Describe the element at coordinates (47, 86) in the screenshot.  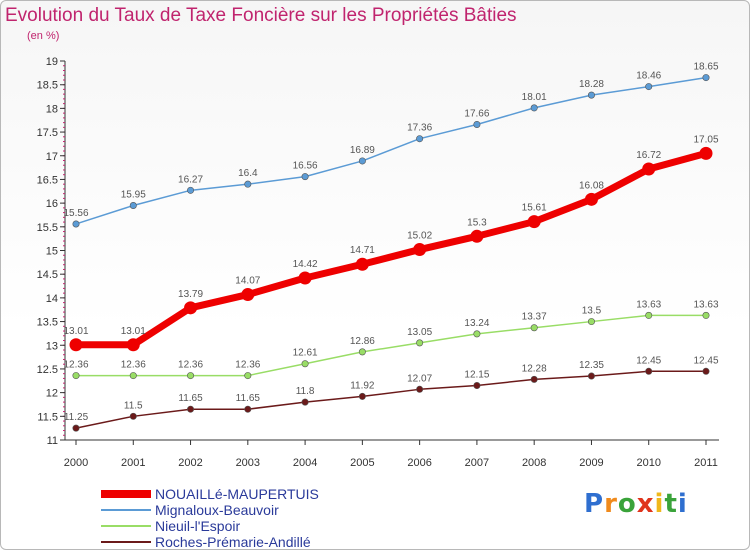
I see `y-tick-label: 18.5` at that location.